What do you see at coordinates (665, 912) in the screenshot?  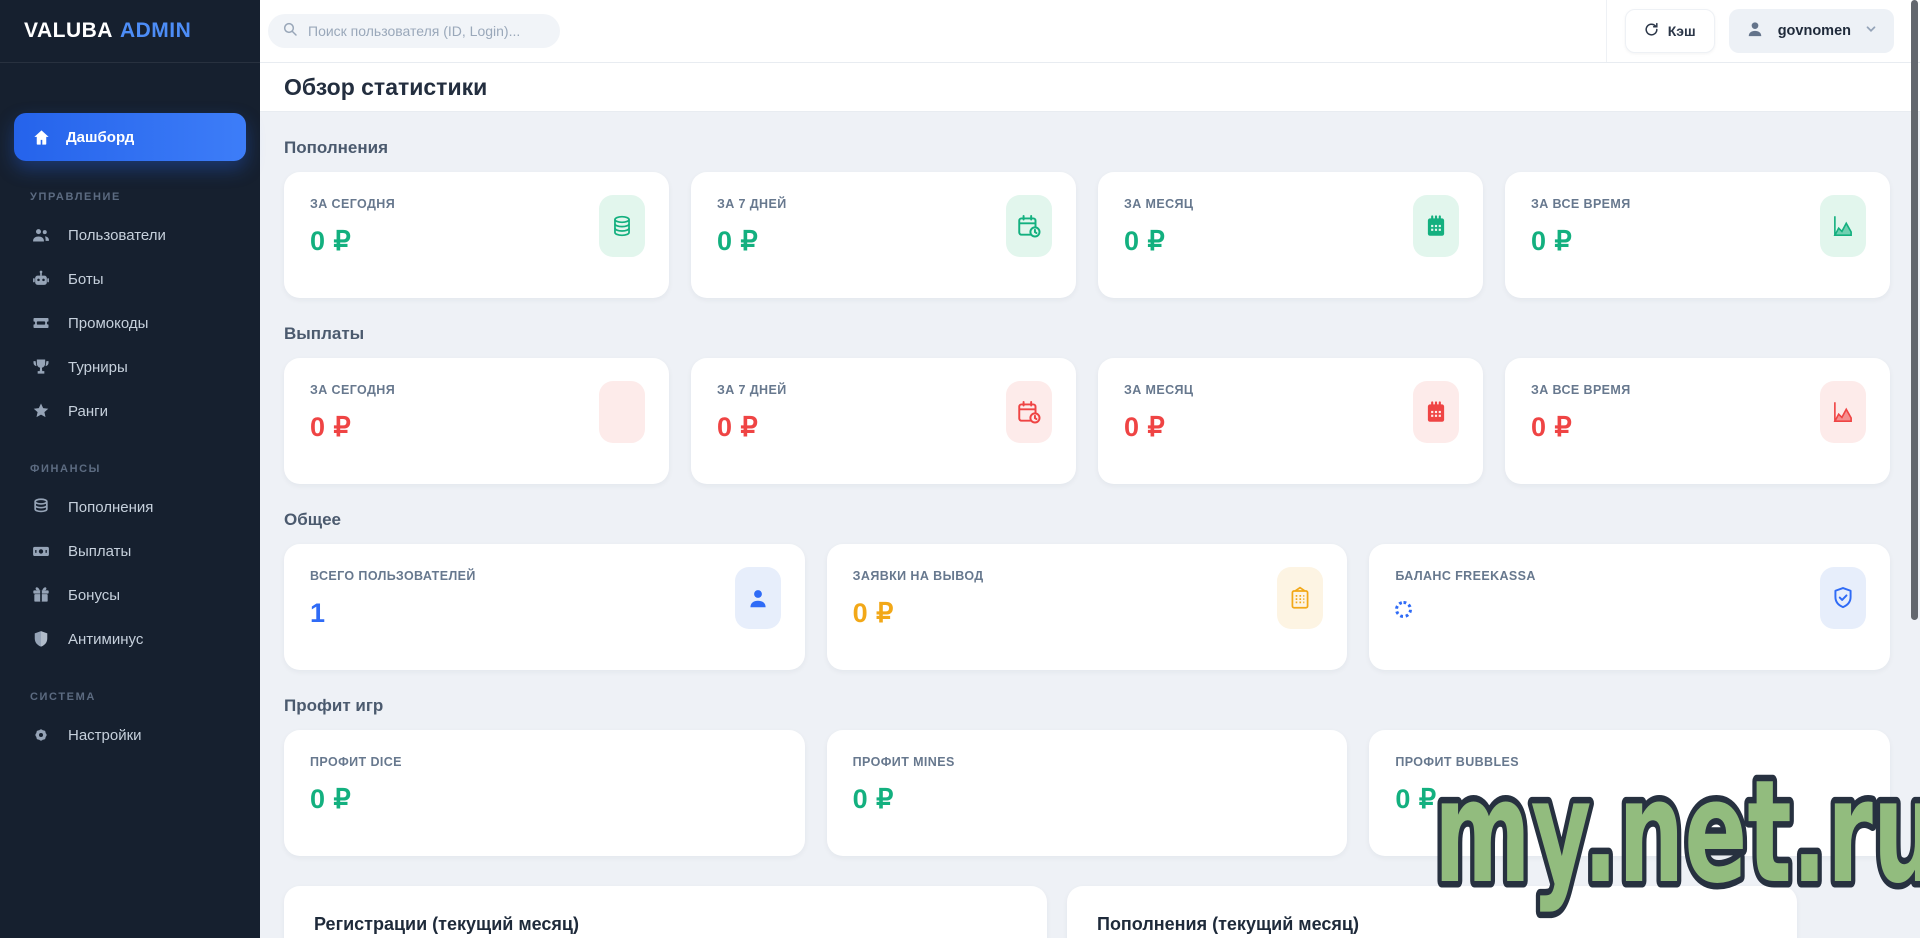 I see `chart-card-registrations: Регистрации (текущий месяц)` at bounding box center [665, 912].